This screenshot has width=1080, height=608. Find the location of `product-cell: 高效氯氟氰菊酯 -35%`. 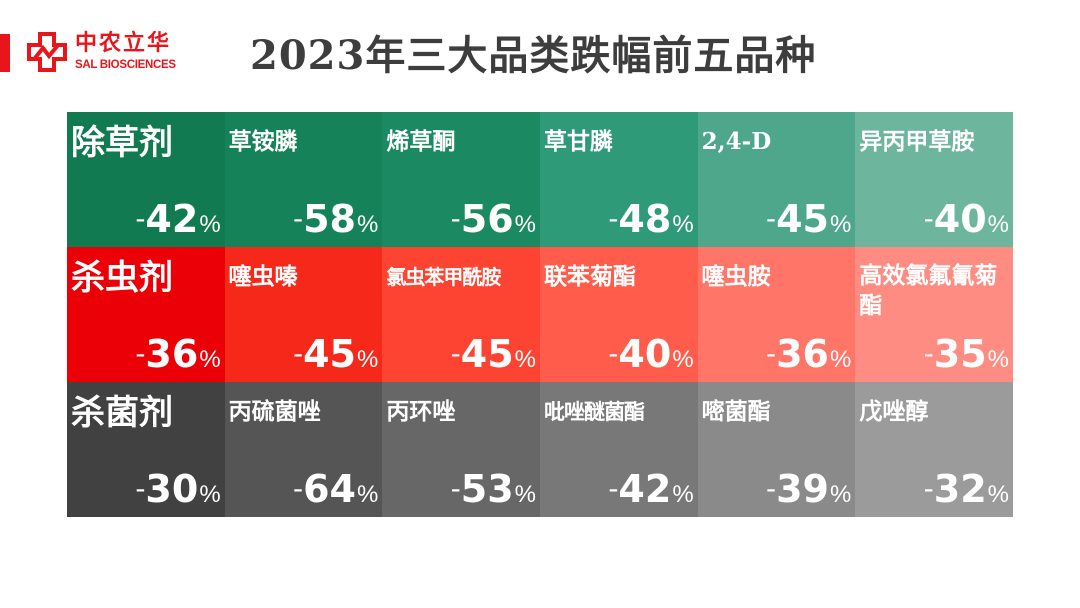

product-cell: 高效氯氟氰菊酯 -35% is located at coordinates (934, 314).